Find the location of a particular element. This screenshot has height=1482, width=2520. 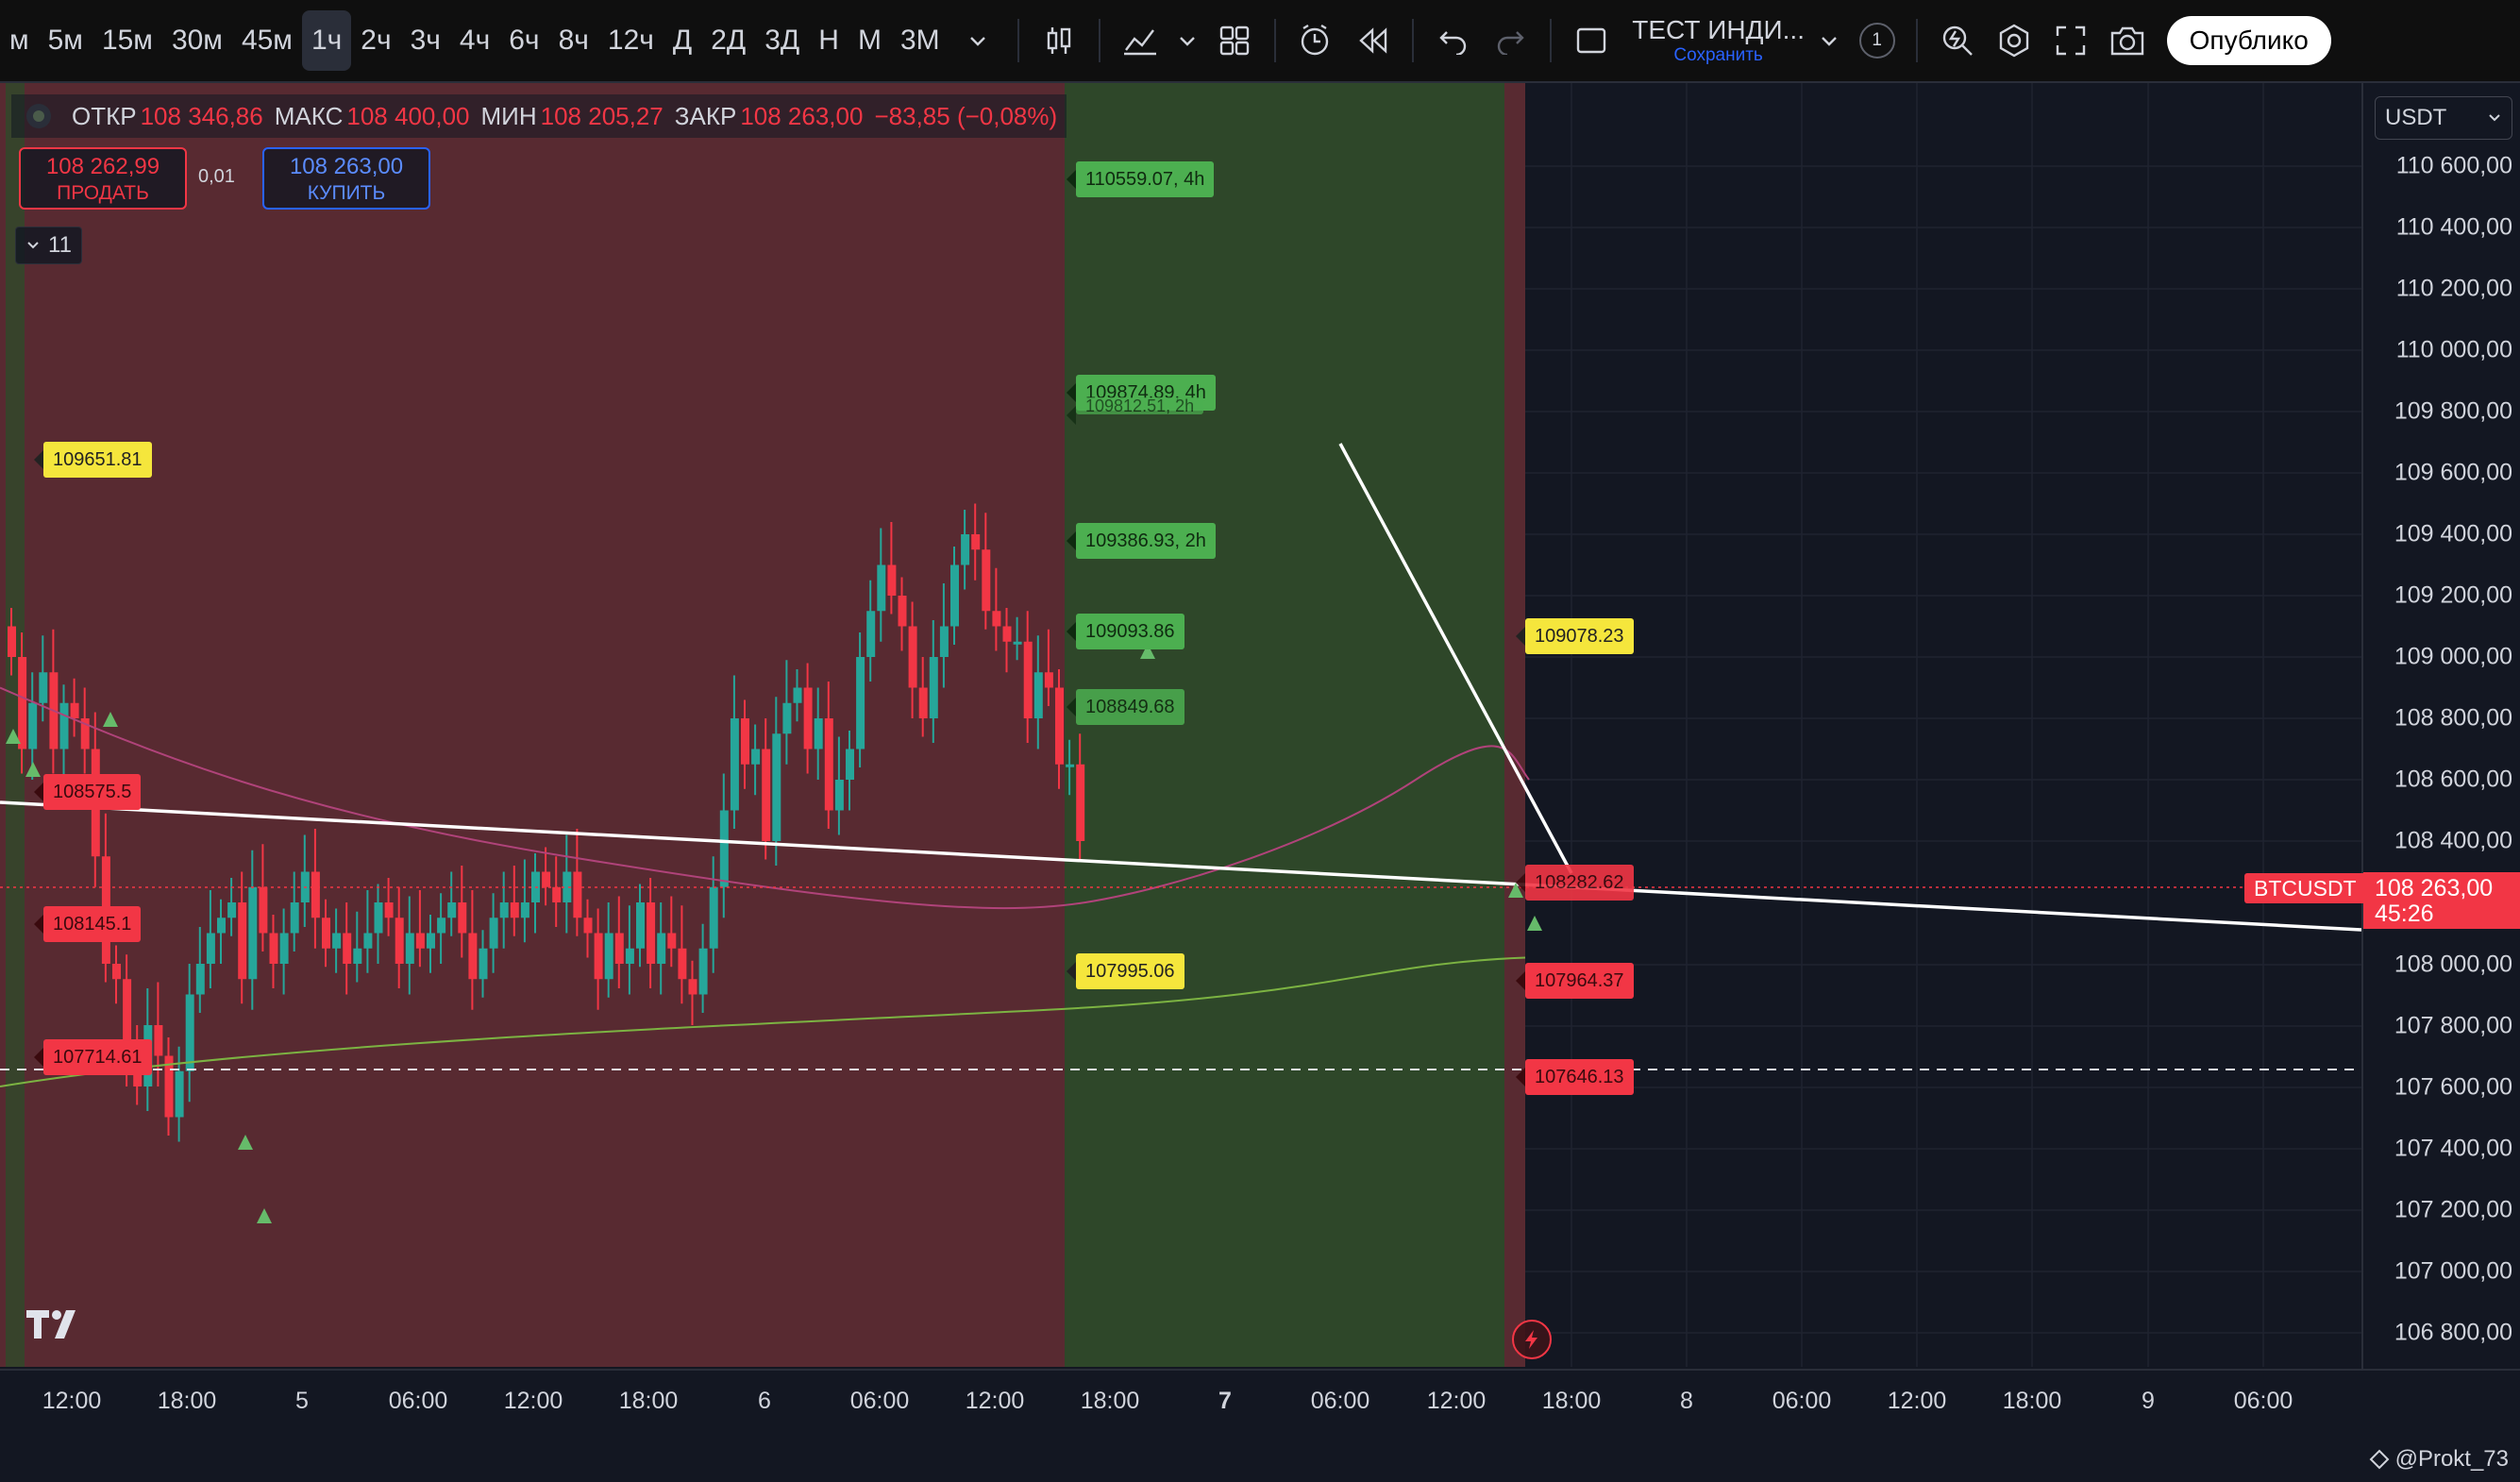

level-tag: 107964.37 is located at coordinates (1575, 981).